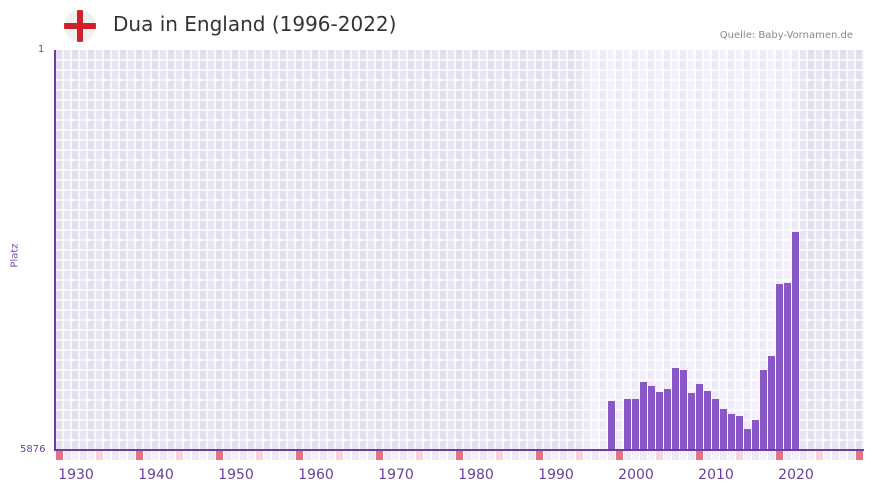 Image resolution: width=873 pixels, height=492 pixels. What do you see at coordinates (80, 26) in the screenshot?
I see `england-flag-icon` at bounding box center [80, 26].